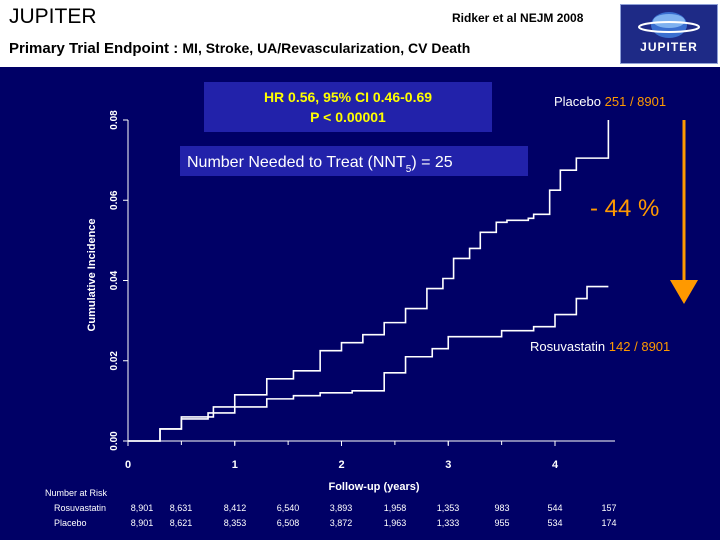  Describe the element at coordinates (288, 508) in the screenshot. I see `risk-cell: 6,540` at that location.